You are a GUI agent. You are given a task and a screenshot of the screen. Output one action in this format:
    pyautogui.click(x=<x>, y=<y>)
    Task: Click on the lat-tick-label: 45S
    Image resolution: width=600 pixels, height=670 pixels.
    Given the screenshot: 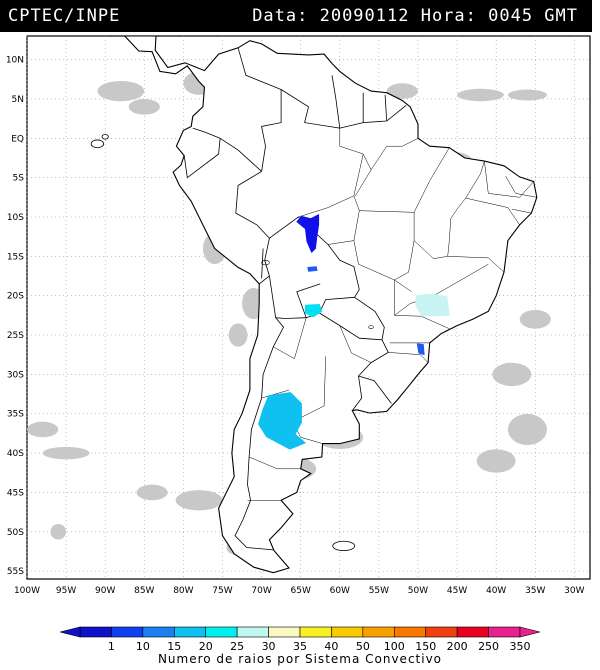 What is the action you would take?
    pyautogui.click(x=15, y=493)
    